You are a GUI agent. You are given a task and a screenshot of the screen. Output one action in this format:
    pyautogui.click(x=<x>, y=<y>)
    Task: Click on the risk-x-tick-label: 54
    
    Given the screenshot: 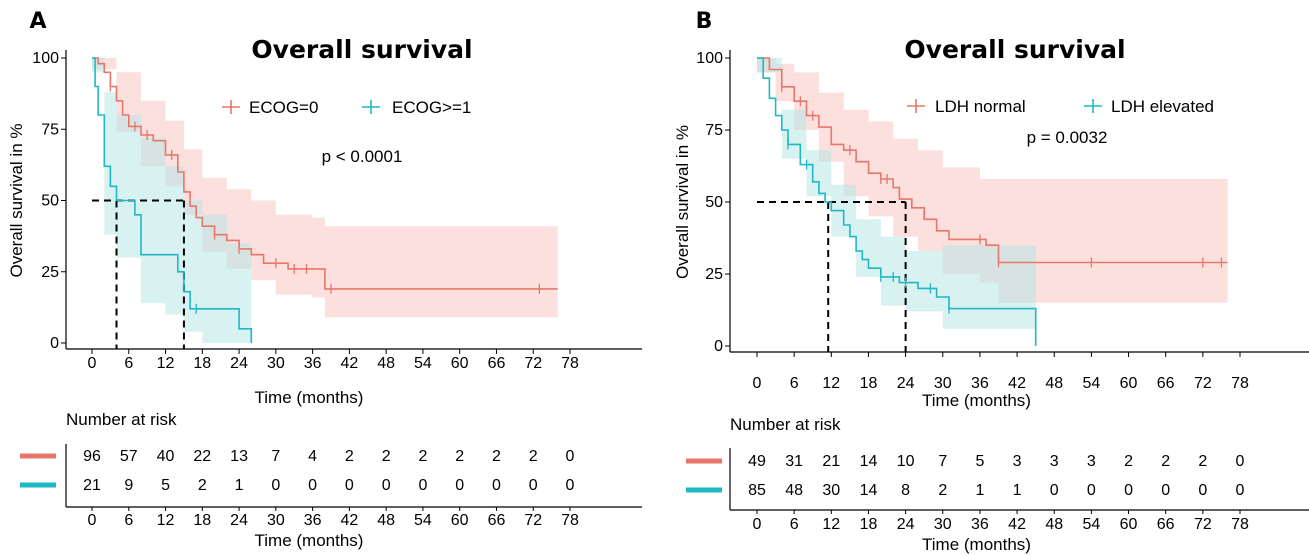 What is the action you would take?
    pyautogui.click(x=1091, y=524)
    